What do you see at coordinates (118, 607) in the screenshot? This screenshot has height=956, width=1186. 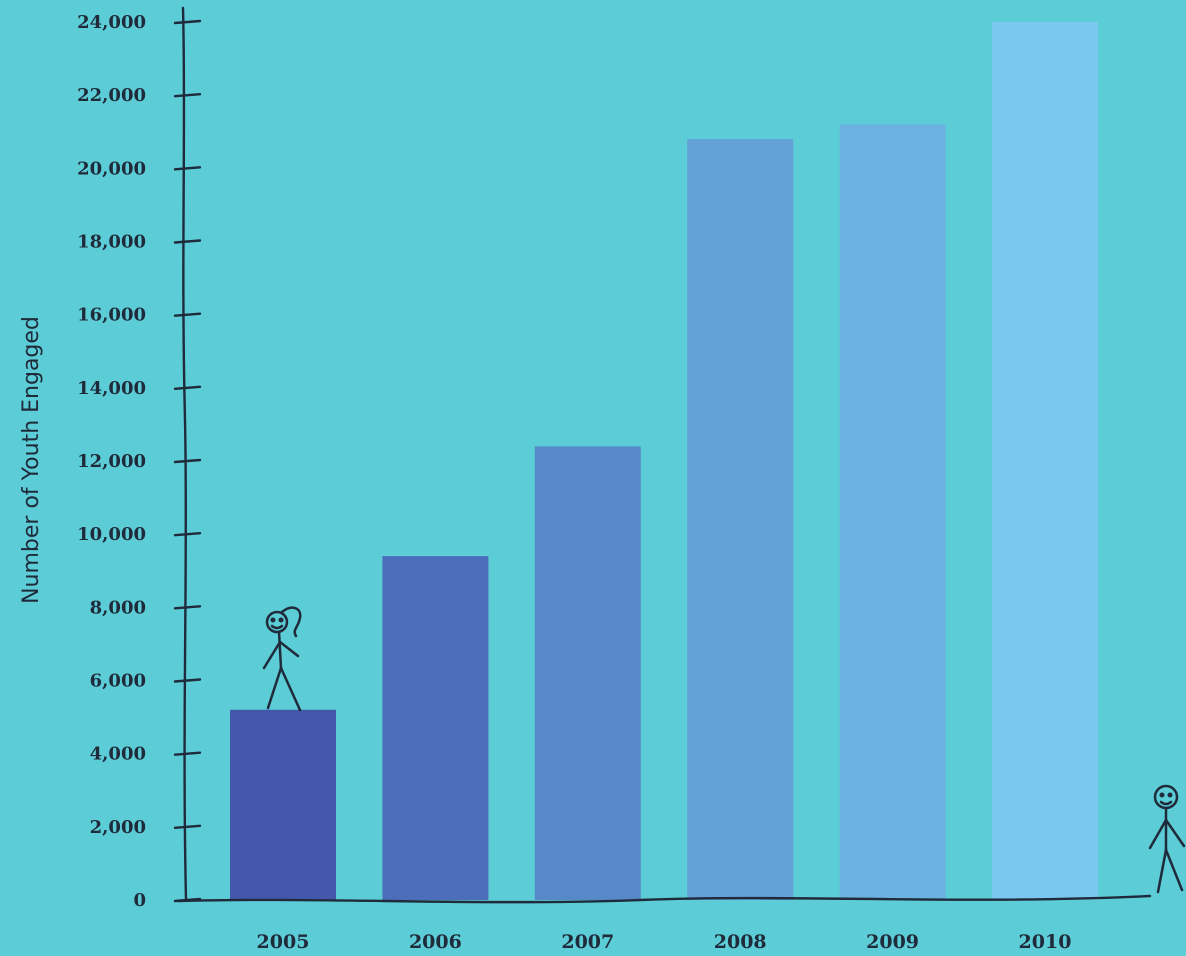 I see `y-tick-label: 8,000` at bounding box center [118, 607].